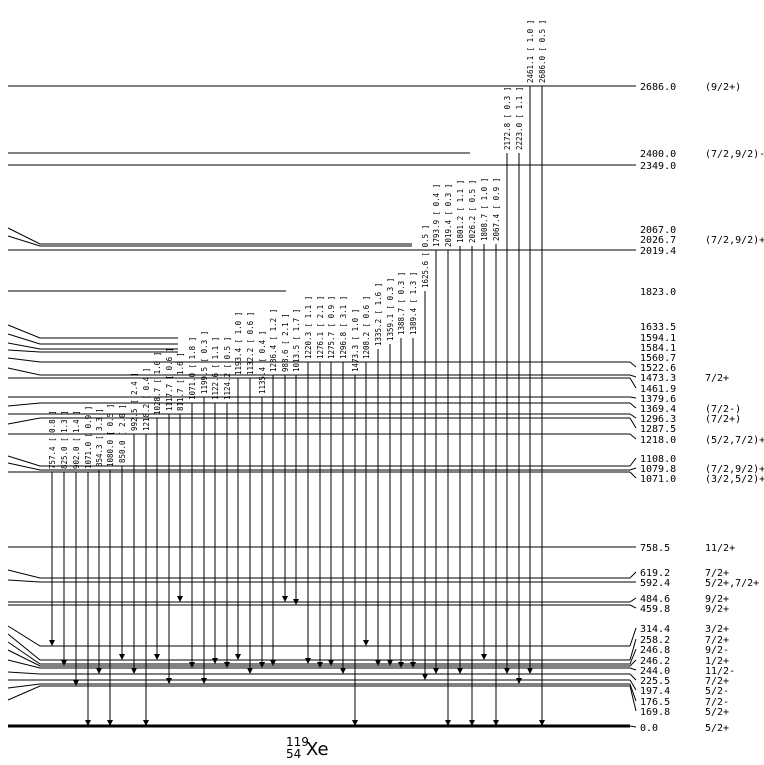 This screenshot has height=765, width=764. What do you see at coordinates (64, 439) in the screenshot?
I see `gamma-transition-label: 825.0 [ 1.3 ]` at bounding box center [64, 439].